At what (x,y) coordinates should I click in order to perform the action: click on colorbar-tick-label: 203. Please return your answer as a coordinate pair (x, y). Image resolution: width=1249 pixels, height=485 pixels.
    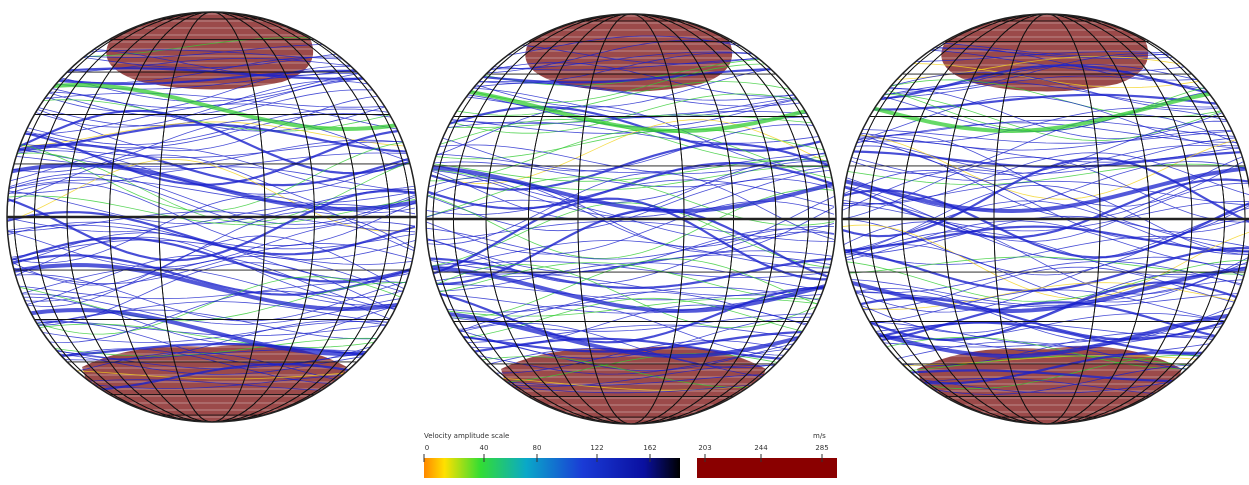
    Looking at the image, I should click on (705, 448).